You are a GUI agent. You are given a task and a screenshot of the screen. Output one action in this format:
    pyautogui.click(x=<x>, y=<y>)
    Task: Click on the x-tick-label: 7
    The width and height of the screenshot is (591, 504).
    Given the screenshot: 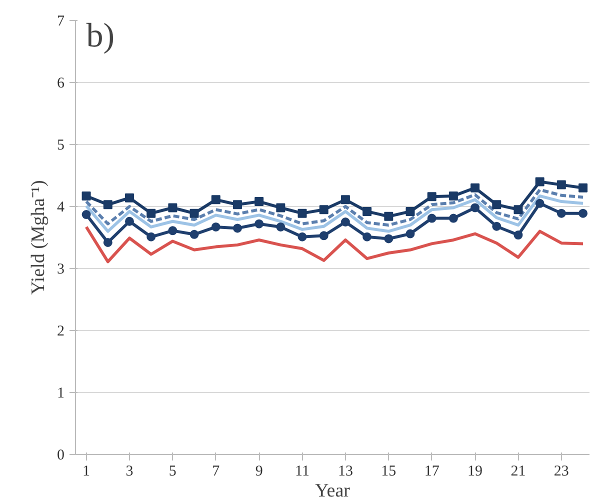 What is the action you would take?
    pyautogui.click(x=216, y=472)
    